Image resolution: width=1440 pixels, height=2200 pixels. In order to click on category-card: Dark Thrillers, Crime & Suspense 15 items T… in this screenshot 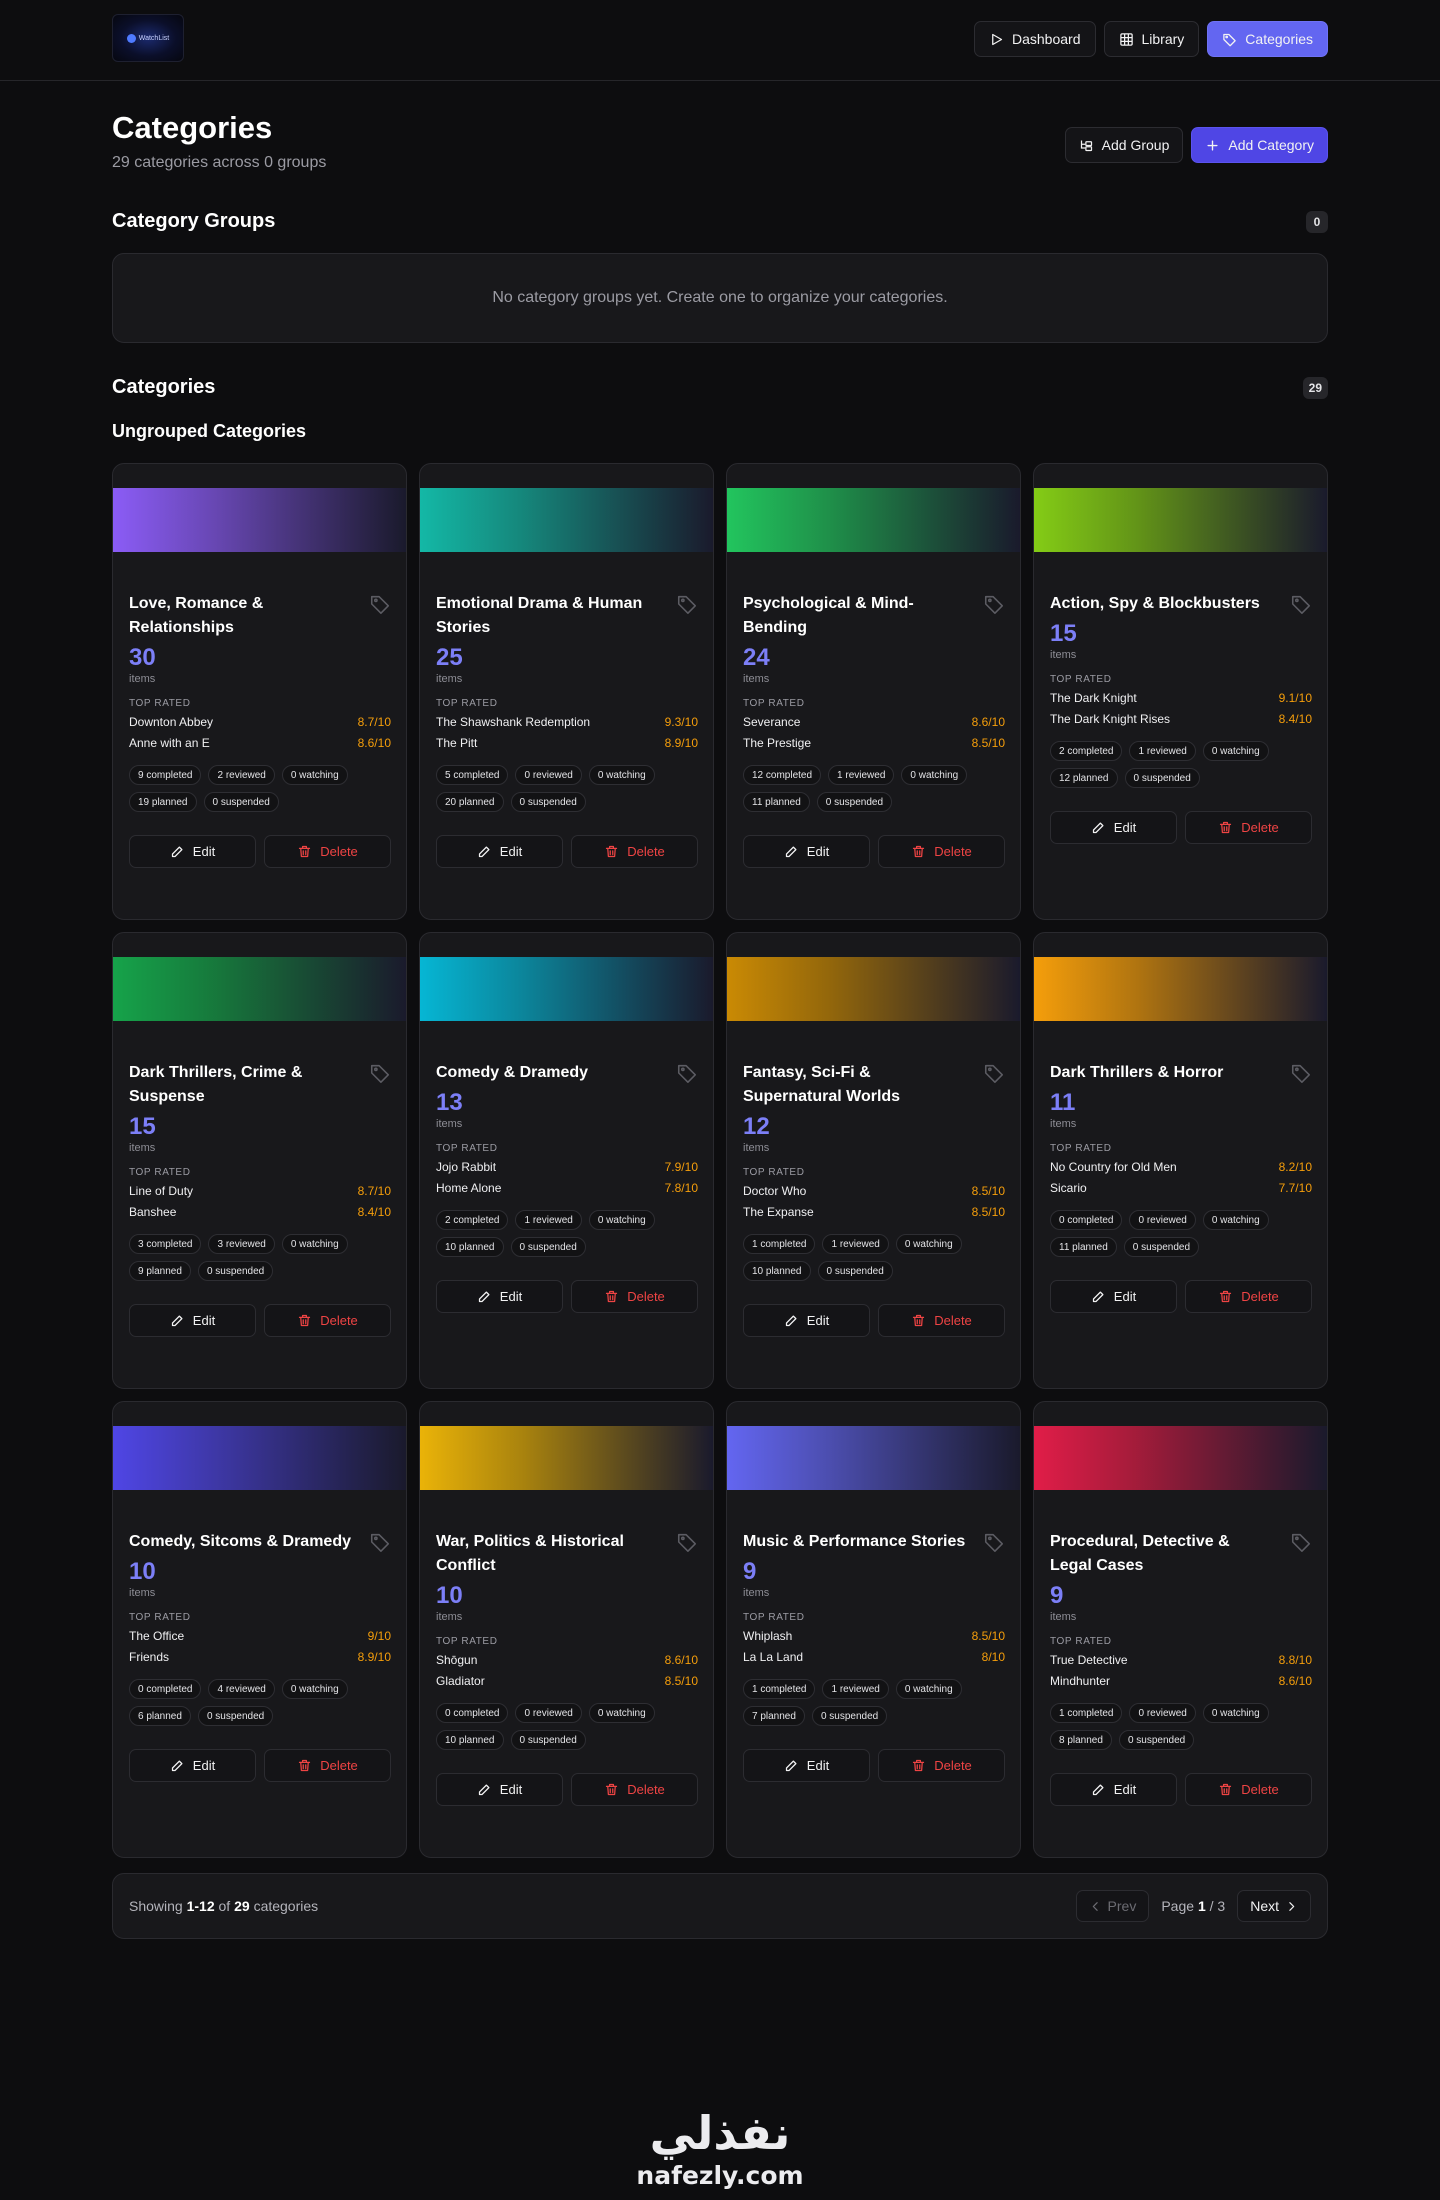, I will do `click(259, 1160)`.